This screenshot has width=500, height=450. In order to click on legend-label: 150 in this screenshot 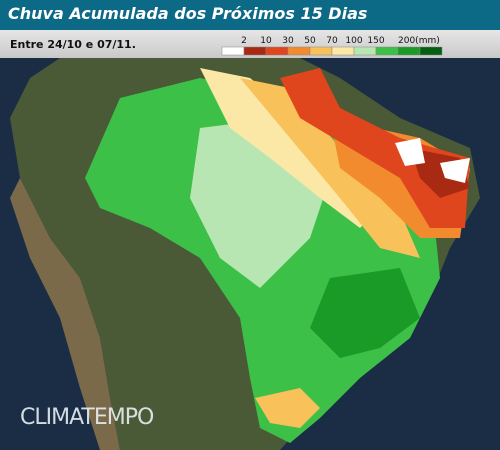, I will do `click(375, 41)`.